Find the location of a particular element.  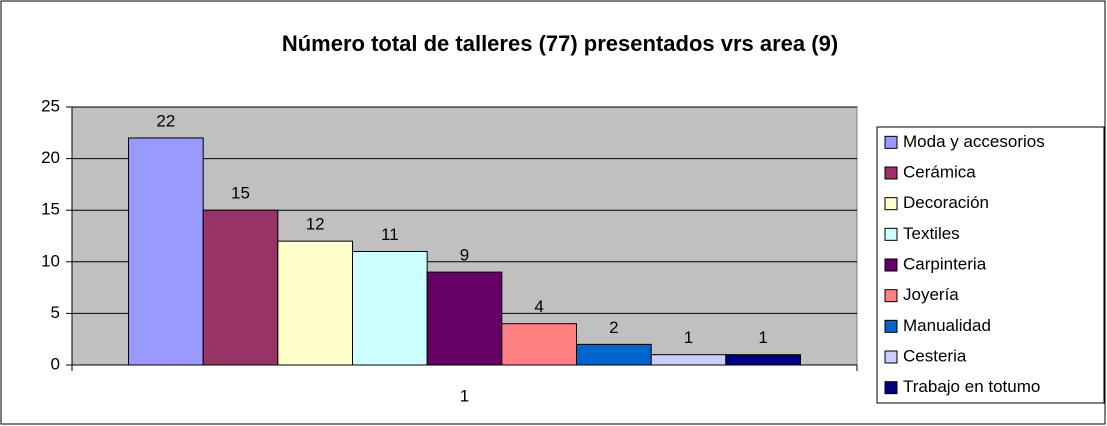

data-label: 22 is located at coordinates (165, 120).